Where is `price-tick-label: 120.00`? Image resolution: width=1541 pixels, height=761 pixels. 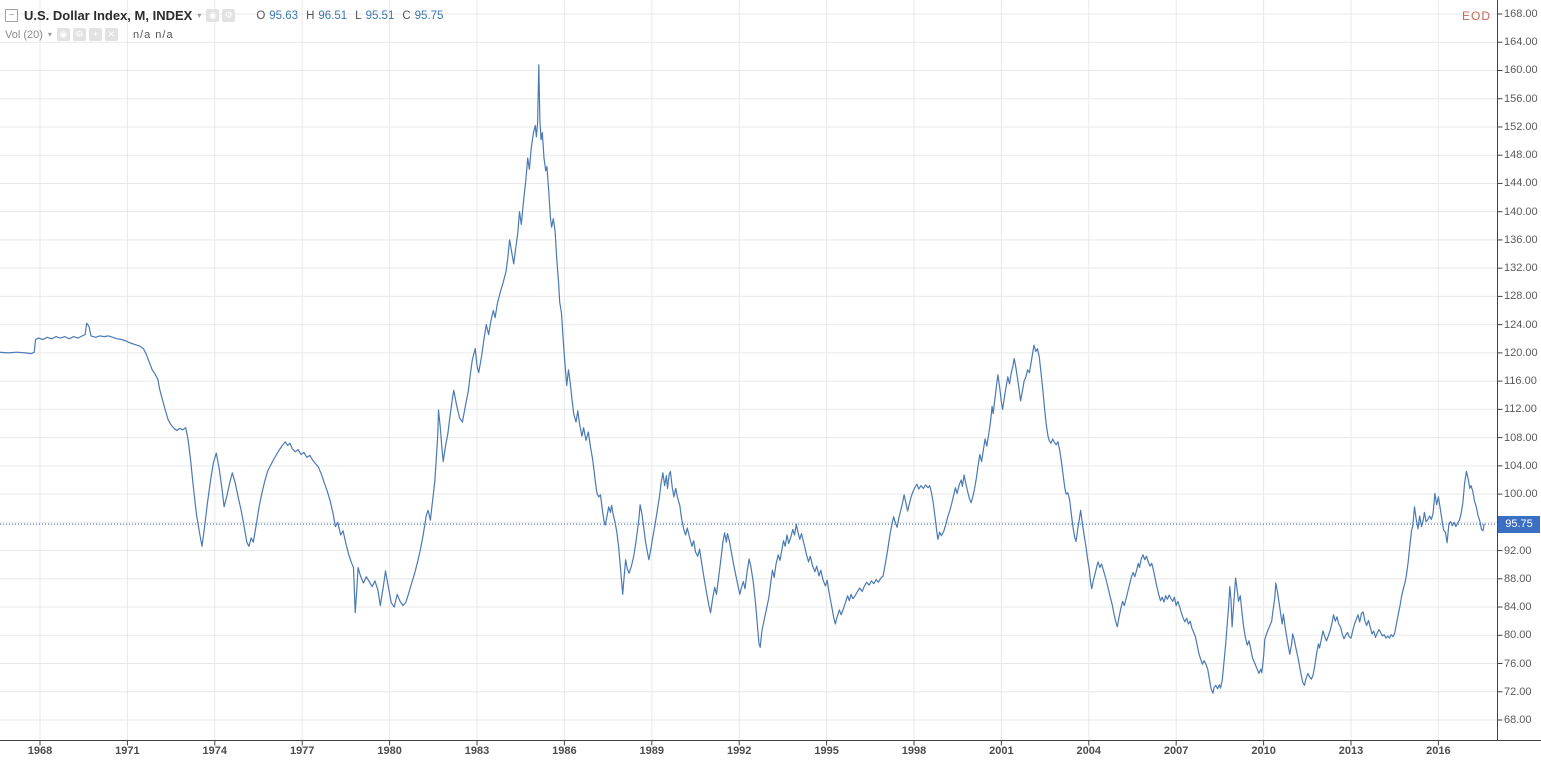
price-tick-label: 120.00 is located at coordinates (1521, 352).